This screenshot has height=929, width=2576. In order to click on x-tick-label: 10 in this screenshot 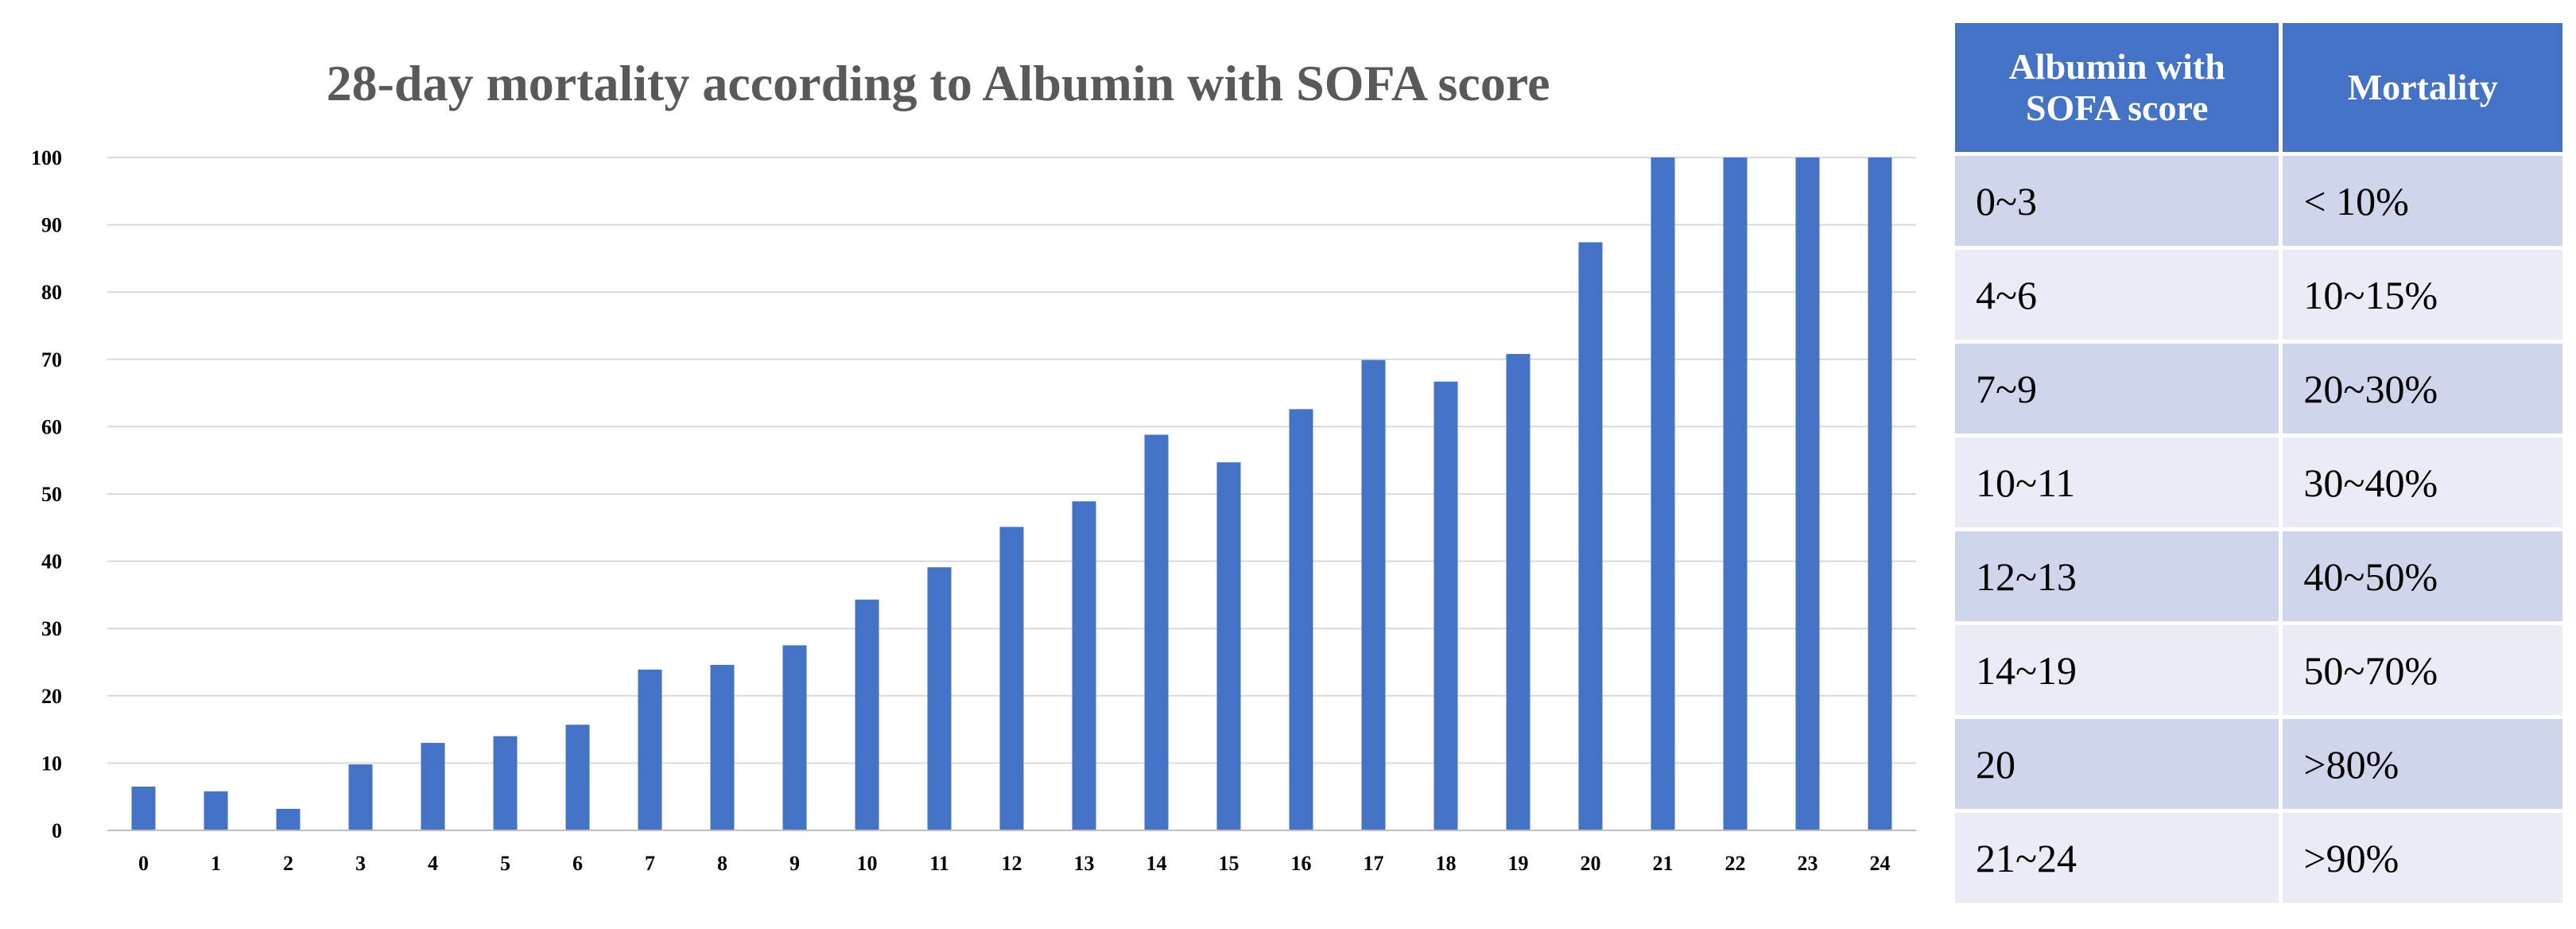, I will do `click(868, 863)`.